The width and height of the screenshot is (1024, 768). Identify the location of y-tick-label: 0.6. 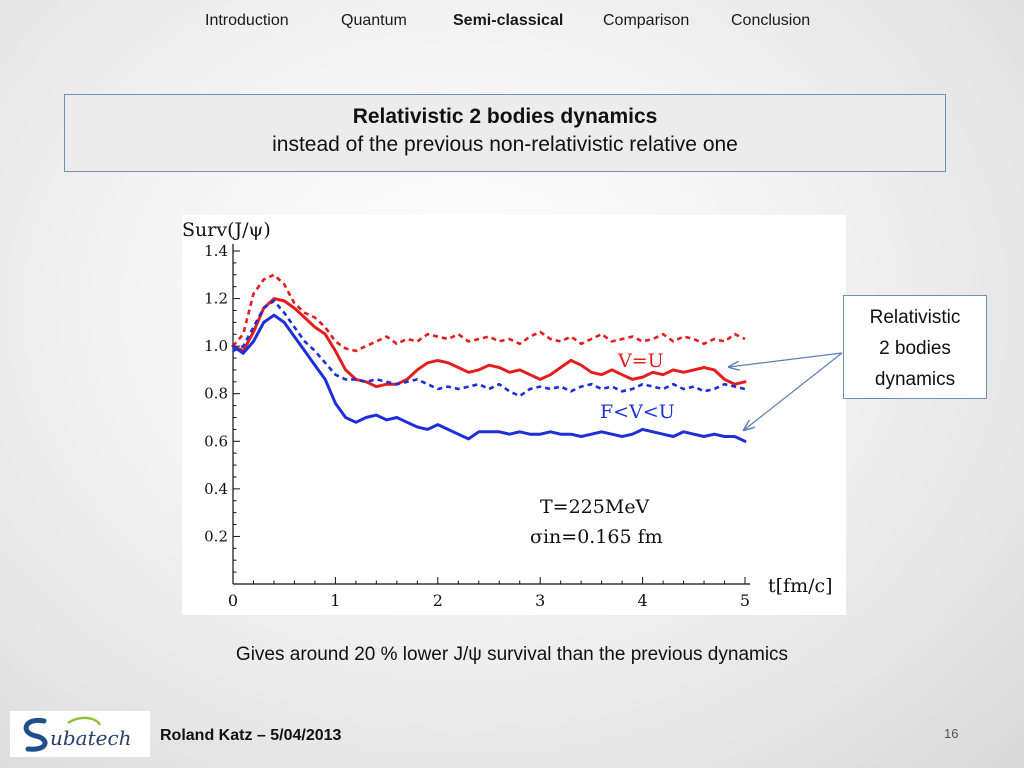
(216, 441).